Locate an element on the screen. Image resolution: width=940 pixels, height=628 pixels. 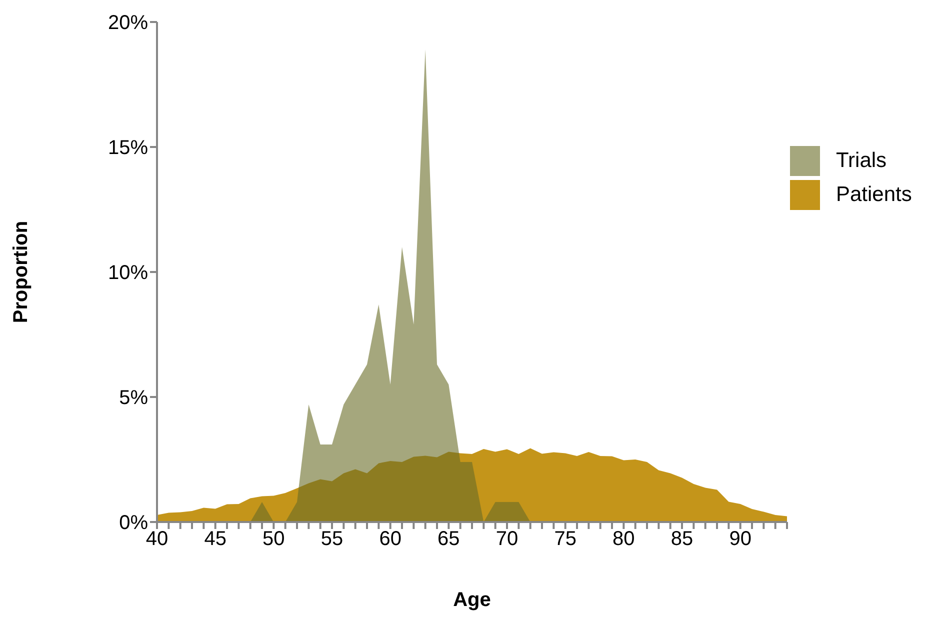
x-tick-label: 70 is located at coordinates (507, 539).